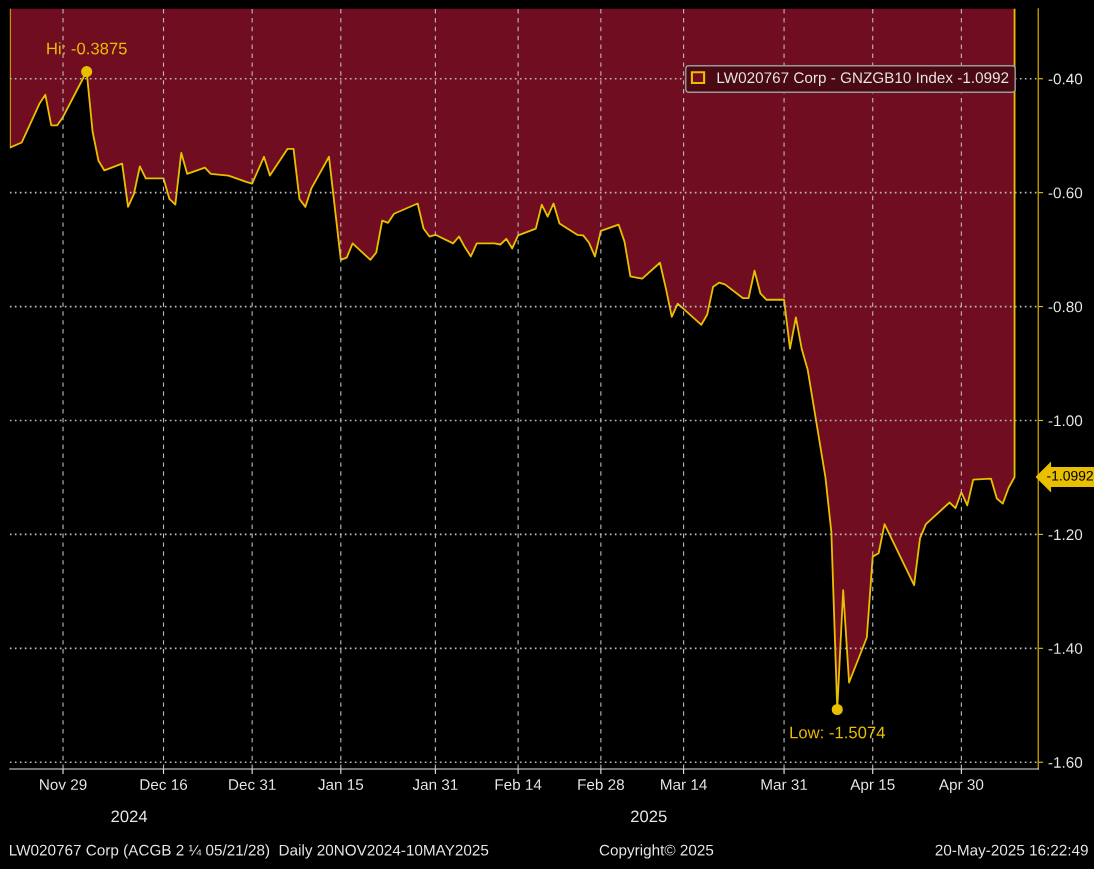 The image size is (1094, 869). What do you see at coordinates (1065, 762) in the screenshot?
I see `y-tick-label: -1.60` at bounding box center [1065, 762].